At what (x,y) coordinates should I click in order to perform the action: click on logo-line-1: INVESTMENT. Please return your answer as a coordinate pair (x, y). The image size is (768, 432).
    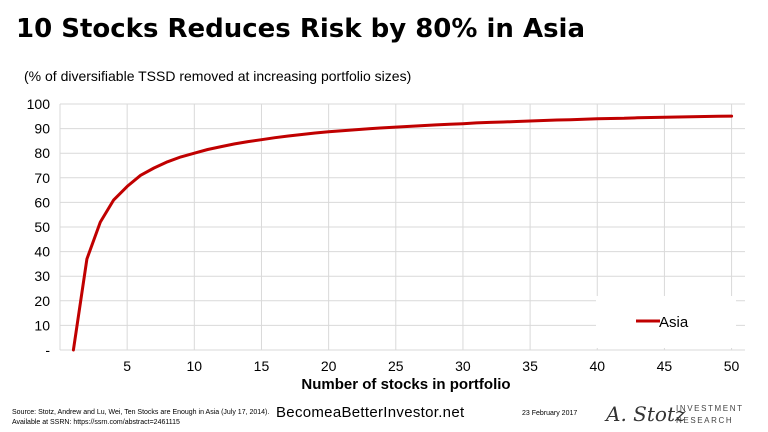
    Looking at the image, I should click on (710, 408).